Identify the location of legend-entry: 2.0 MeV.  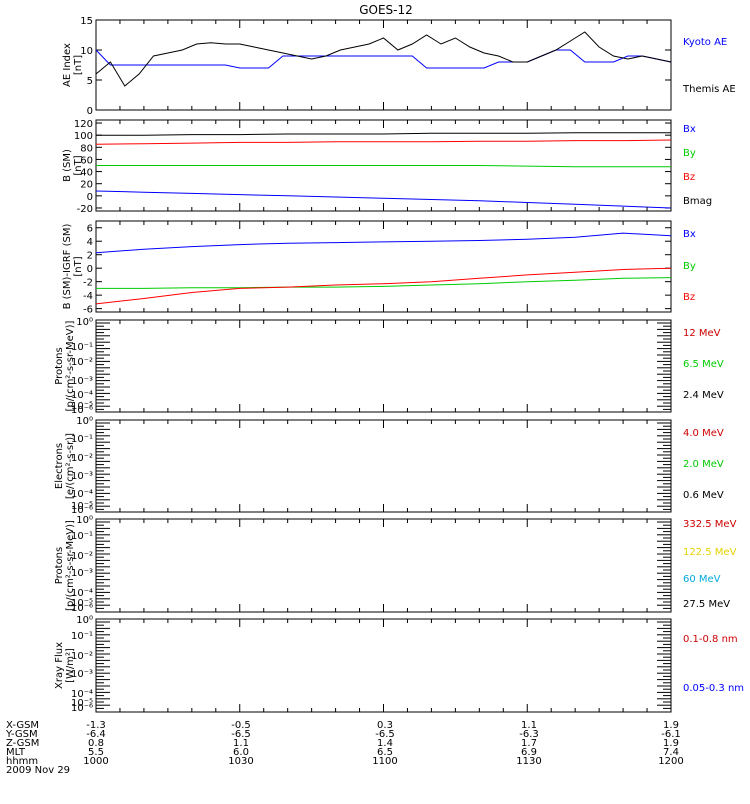
(703, 464).